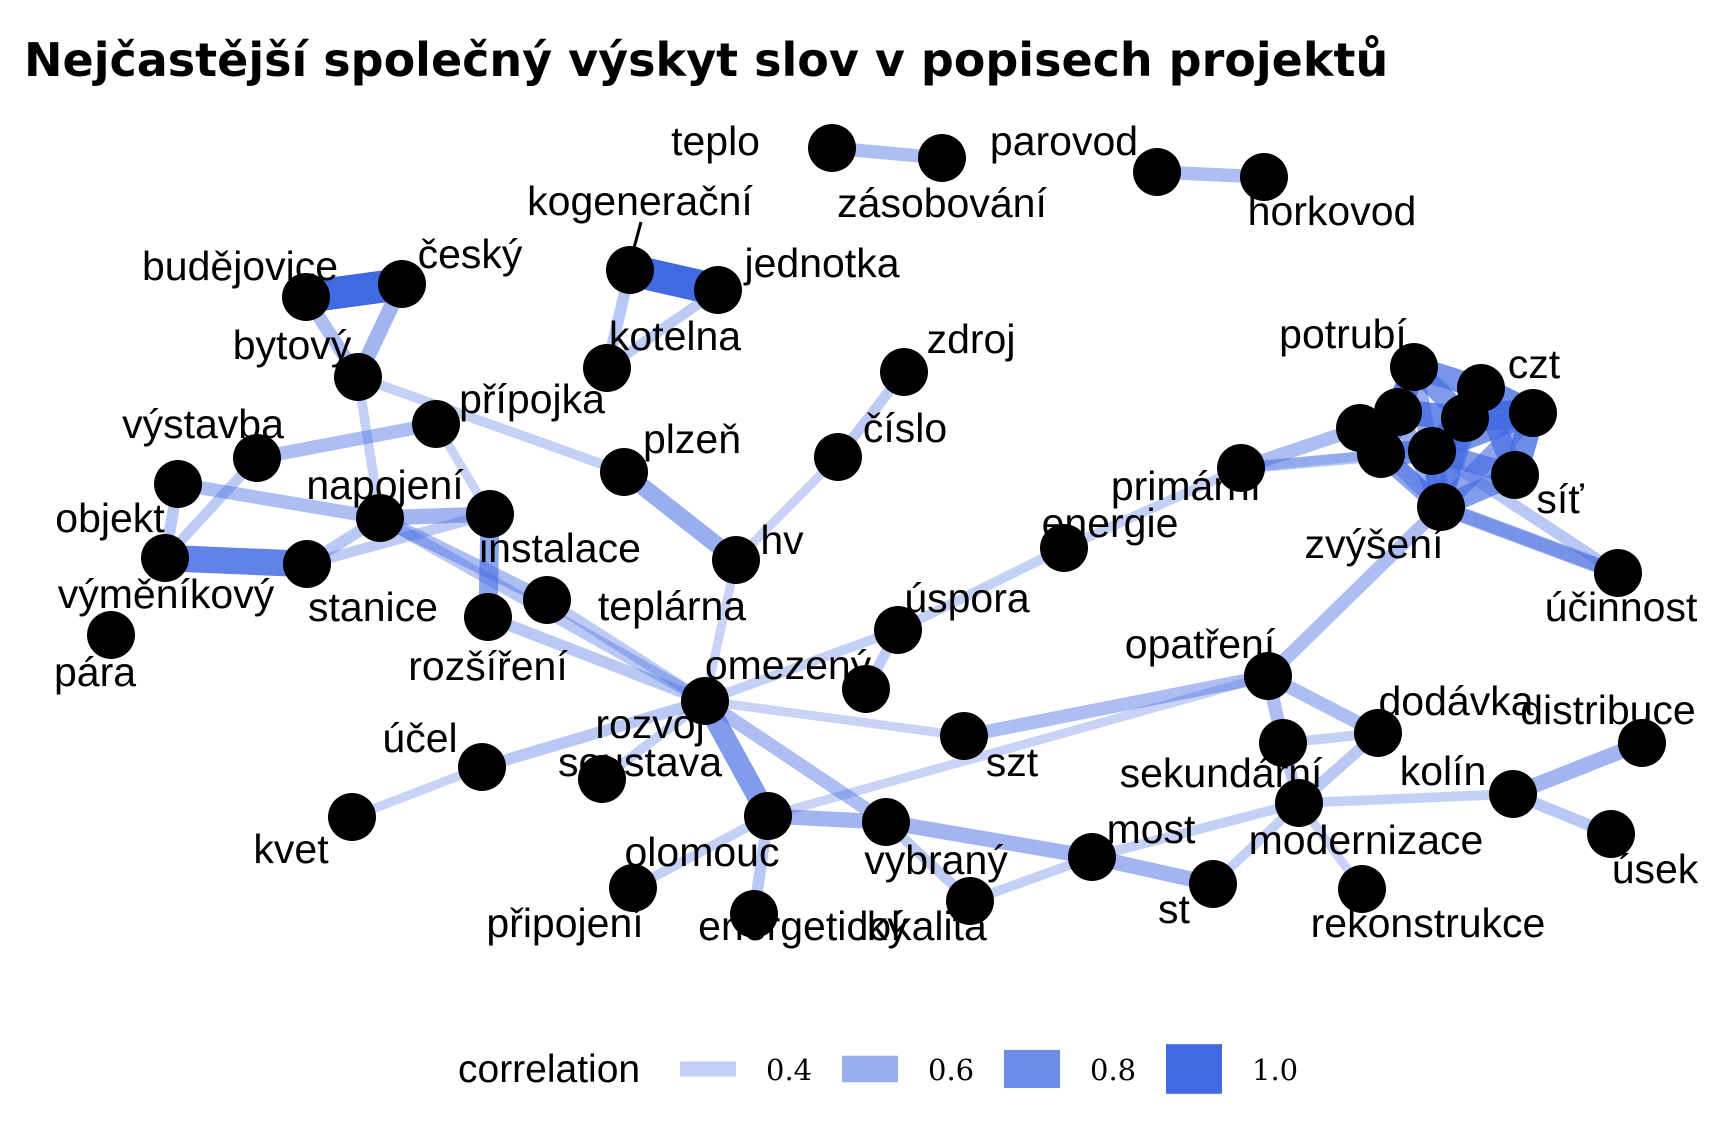 This screenshot has height=1140, width=1728. I want to click on node-olomouc, so click(768, 816).